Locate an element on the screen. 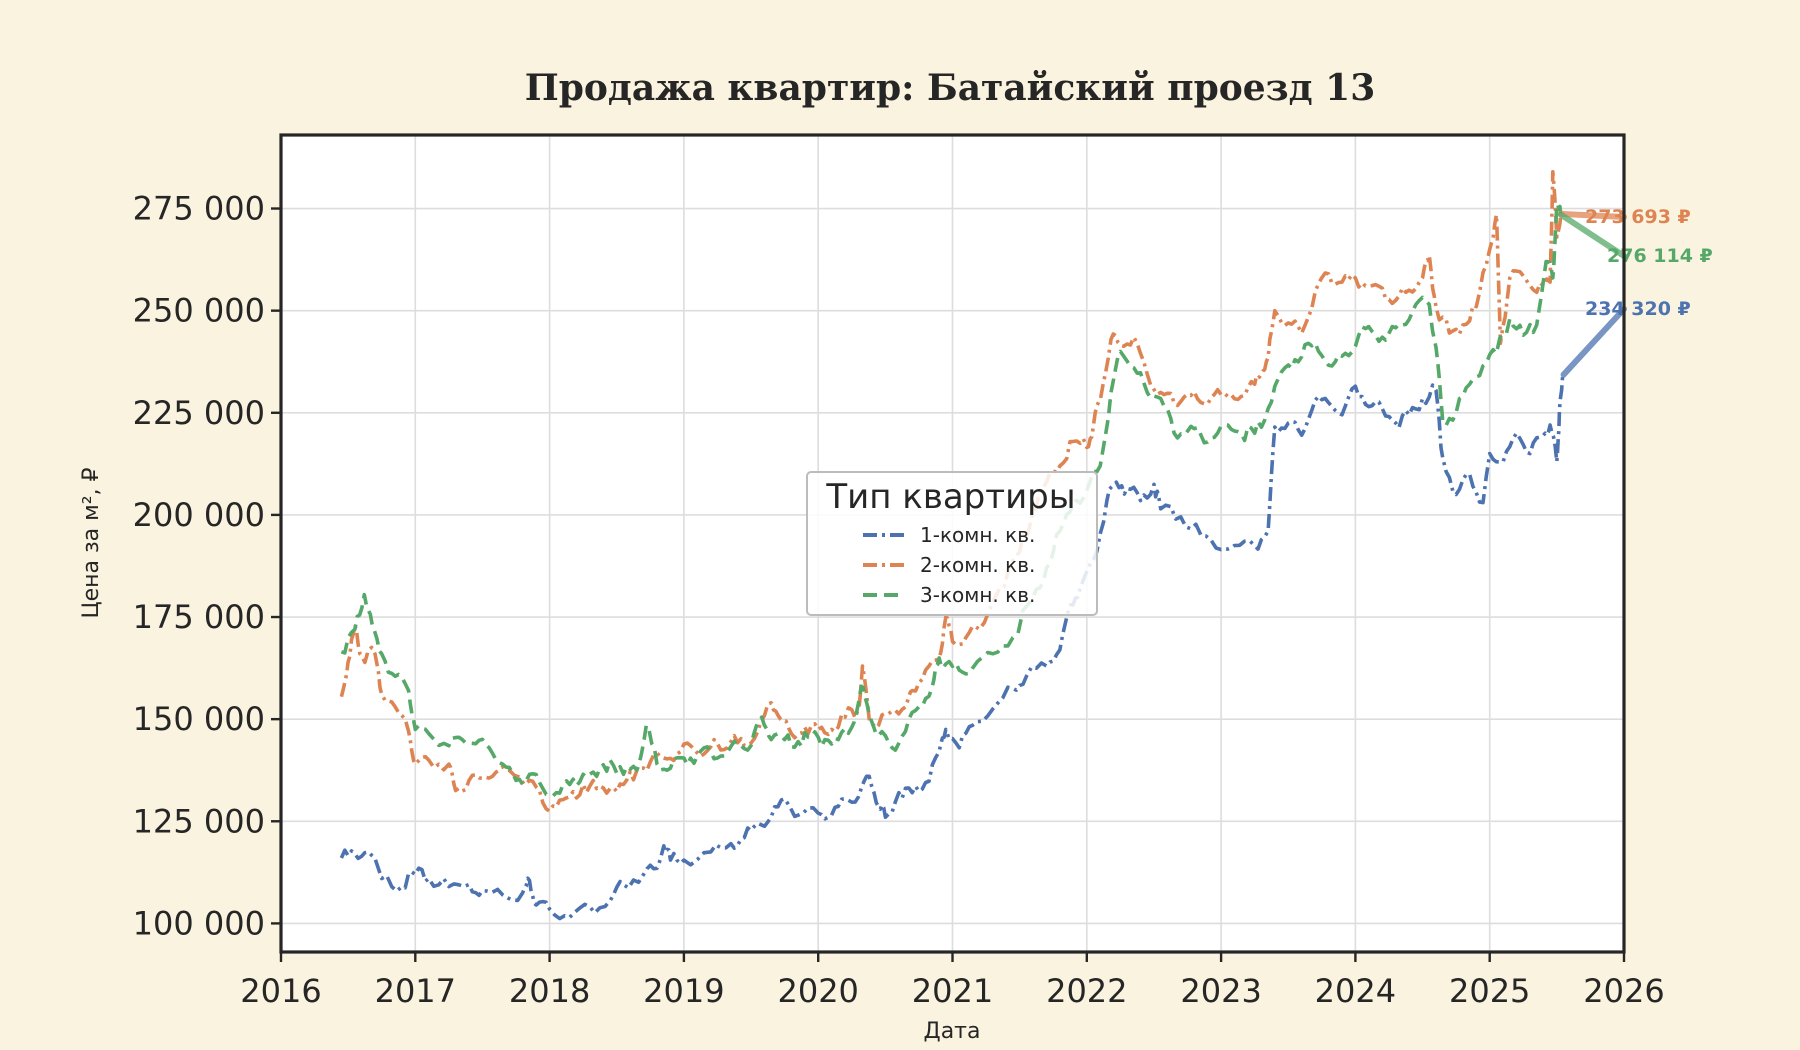 Image resolution: width=1800 pixels, height=1050 pixels. y-tick-label: 250 000 is located at coordinates (199, 311).